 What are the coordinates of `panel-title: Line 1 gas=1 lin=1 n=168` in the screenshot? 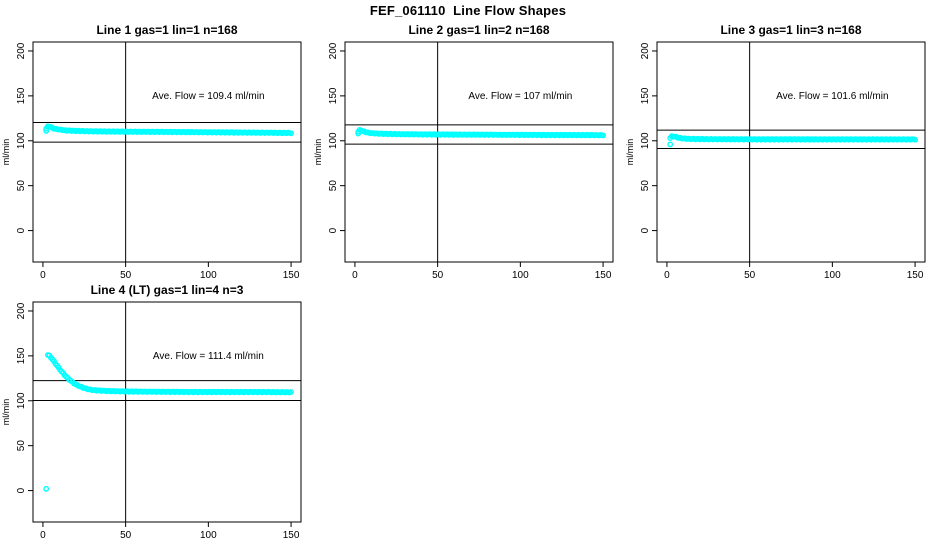 It's located at (166, 30).